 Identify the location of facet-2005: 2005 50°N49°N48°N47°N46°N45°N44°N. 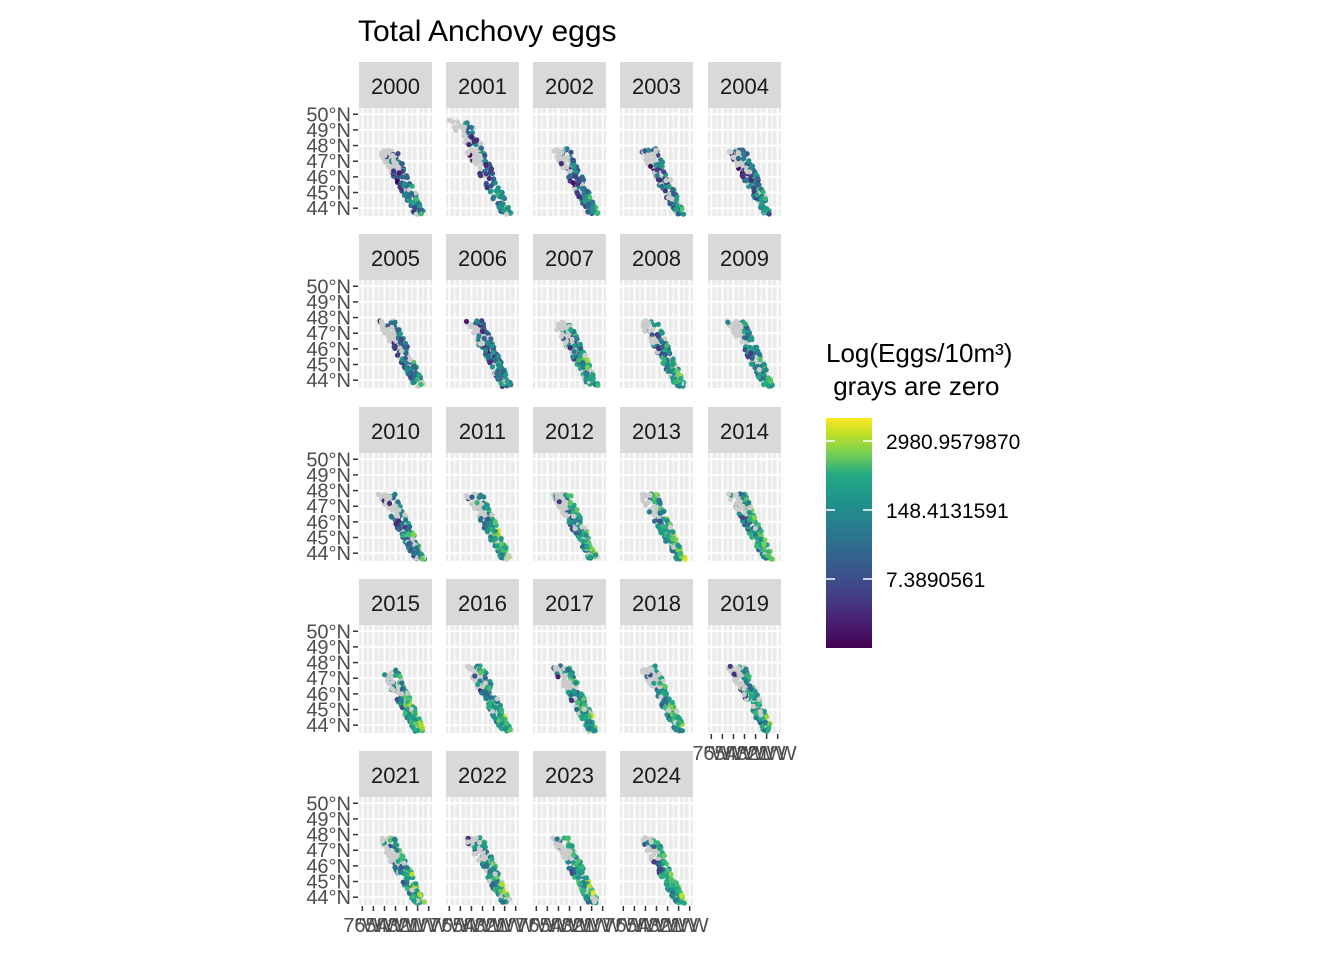
(369, 313).